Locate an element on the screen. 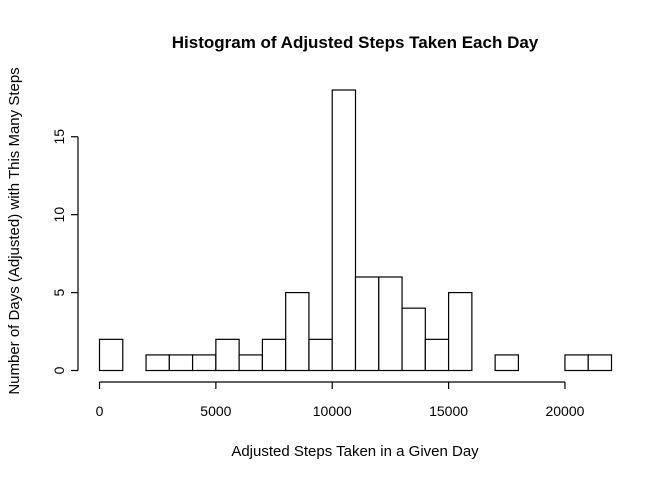  y-tick-label: 15 is located at coordinates (59, 137).